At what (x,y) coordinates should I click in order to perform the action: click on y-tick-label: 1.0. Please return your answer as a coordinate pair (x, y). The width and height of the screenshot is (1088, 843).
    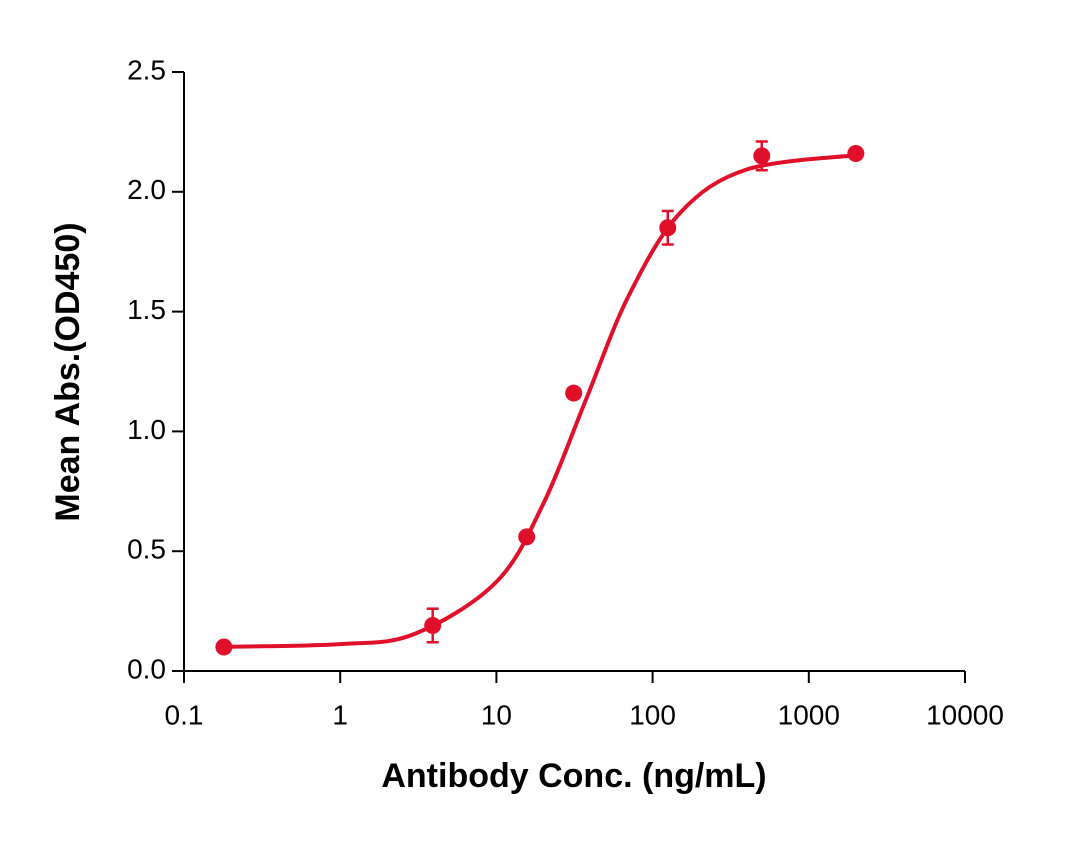
    Looking at the image, I should click on (146, 429).